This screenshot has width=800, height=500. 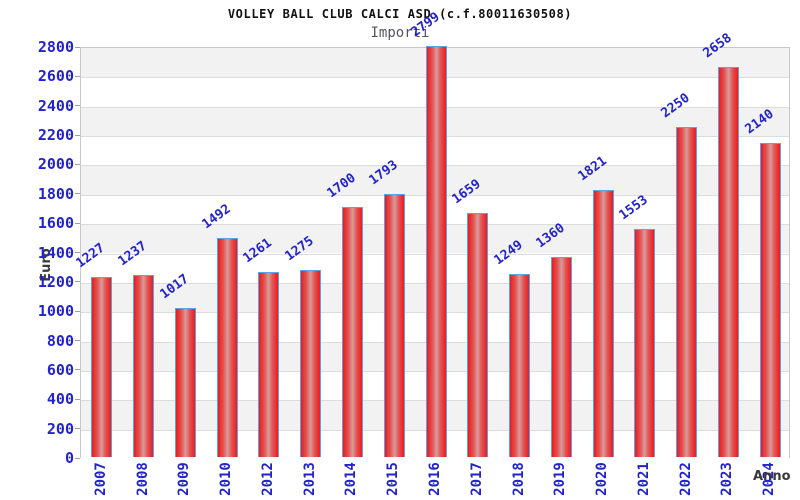 What do you see at coordinates (60, 428) in the screenshot?
I see `y-tick-label: 200` at bounding box center [60, 428].